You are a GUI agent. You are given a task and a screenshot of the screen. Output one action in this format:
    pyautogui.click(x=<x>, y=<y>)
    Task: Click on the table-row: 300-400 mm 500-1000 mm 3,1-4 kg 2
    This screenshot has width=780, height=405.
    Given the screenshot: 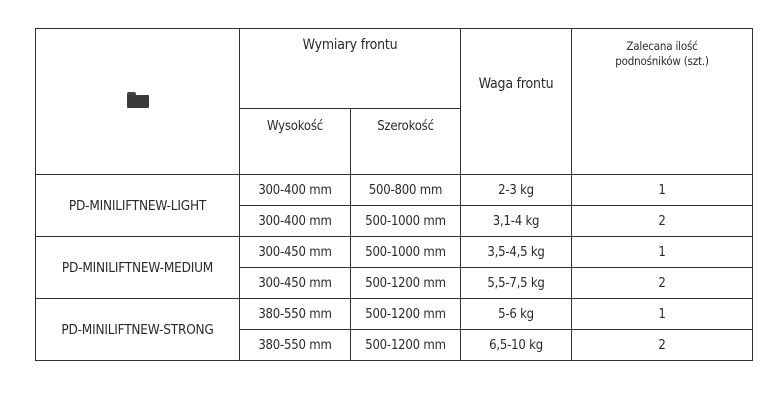 What is the action you would take?
    pyautogui.click(x=395, y=221)
    